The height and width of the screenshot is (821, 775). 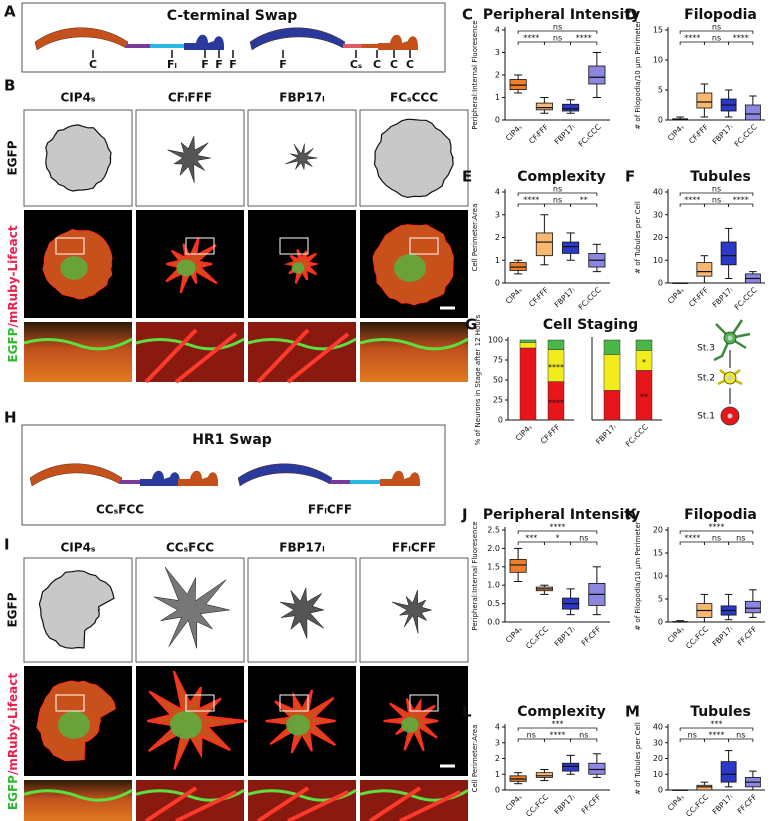 I want to click on row-label: EGFP, so click(x=13, y=609).